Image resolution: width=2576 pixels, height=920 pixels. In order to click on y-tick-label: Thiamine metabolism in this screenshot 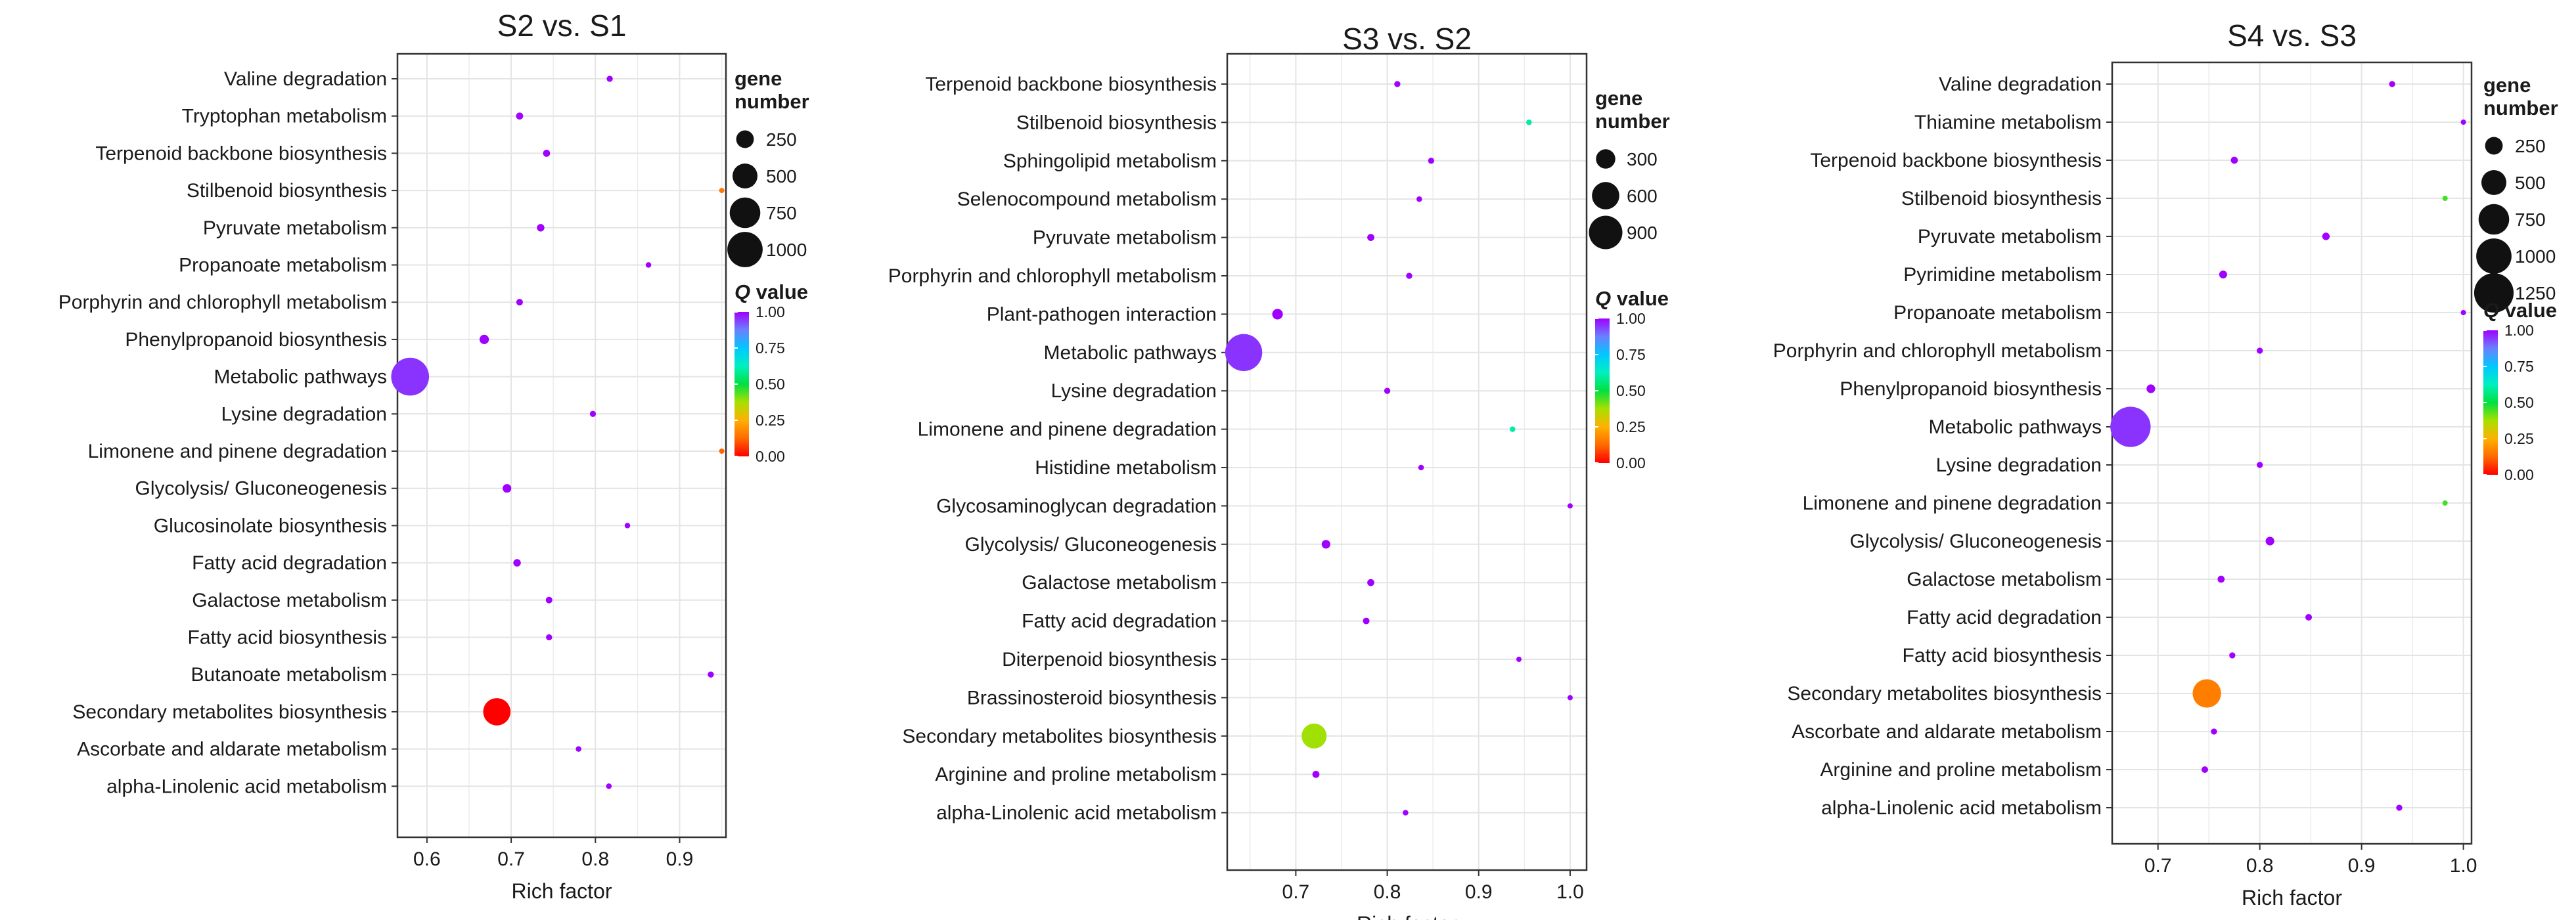, I will do `click(2008, 122)`.